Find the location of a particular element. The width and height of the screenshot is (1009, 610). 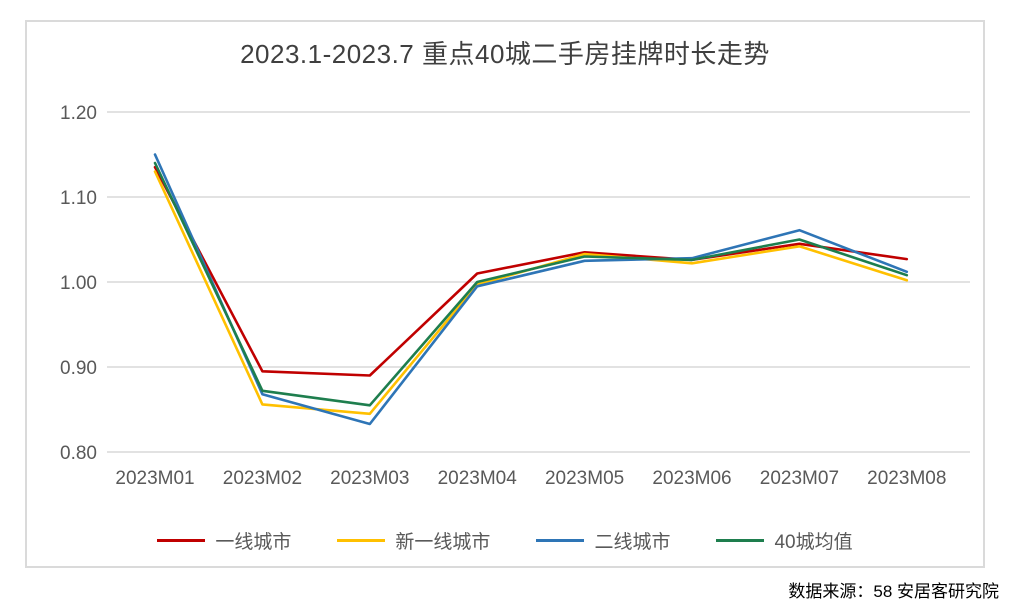

legend-item: 40城均值 is located at coordinates (784, 540).